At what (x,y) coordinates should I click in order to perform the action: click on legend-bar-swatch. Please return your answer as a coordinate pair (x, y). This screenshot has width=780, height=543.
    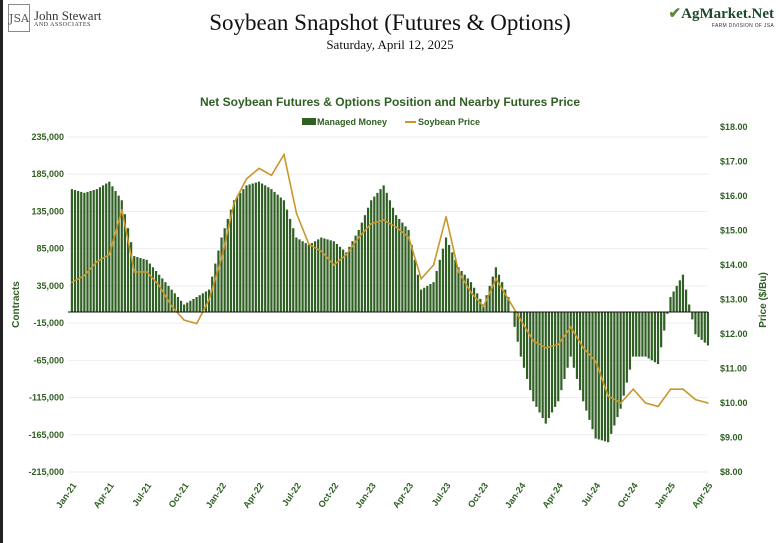
    Looking at the image, I should click on (309, 121).